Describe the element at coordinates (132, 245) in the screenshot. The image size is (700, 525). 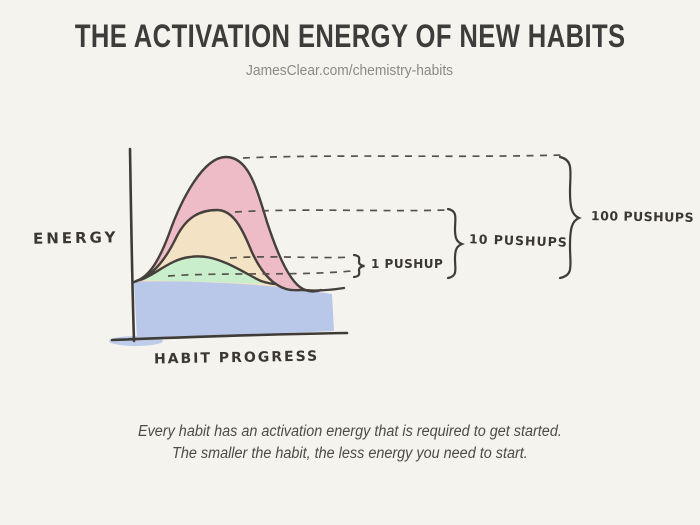
I see `y-axis-line` at that location.